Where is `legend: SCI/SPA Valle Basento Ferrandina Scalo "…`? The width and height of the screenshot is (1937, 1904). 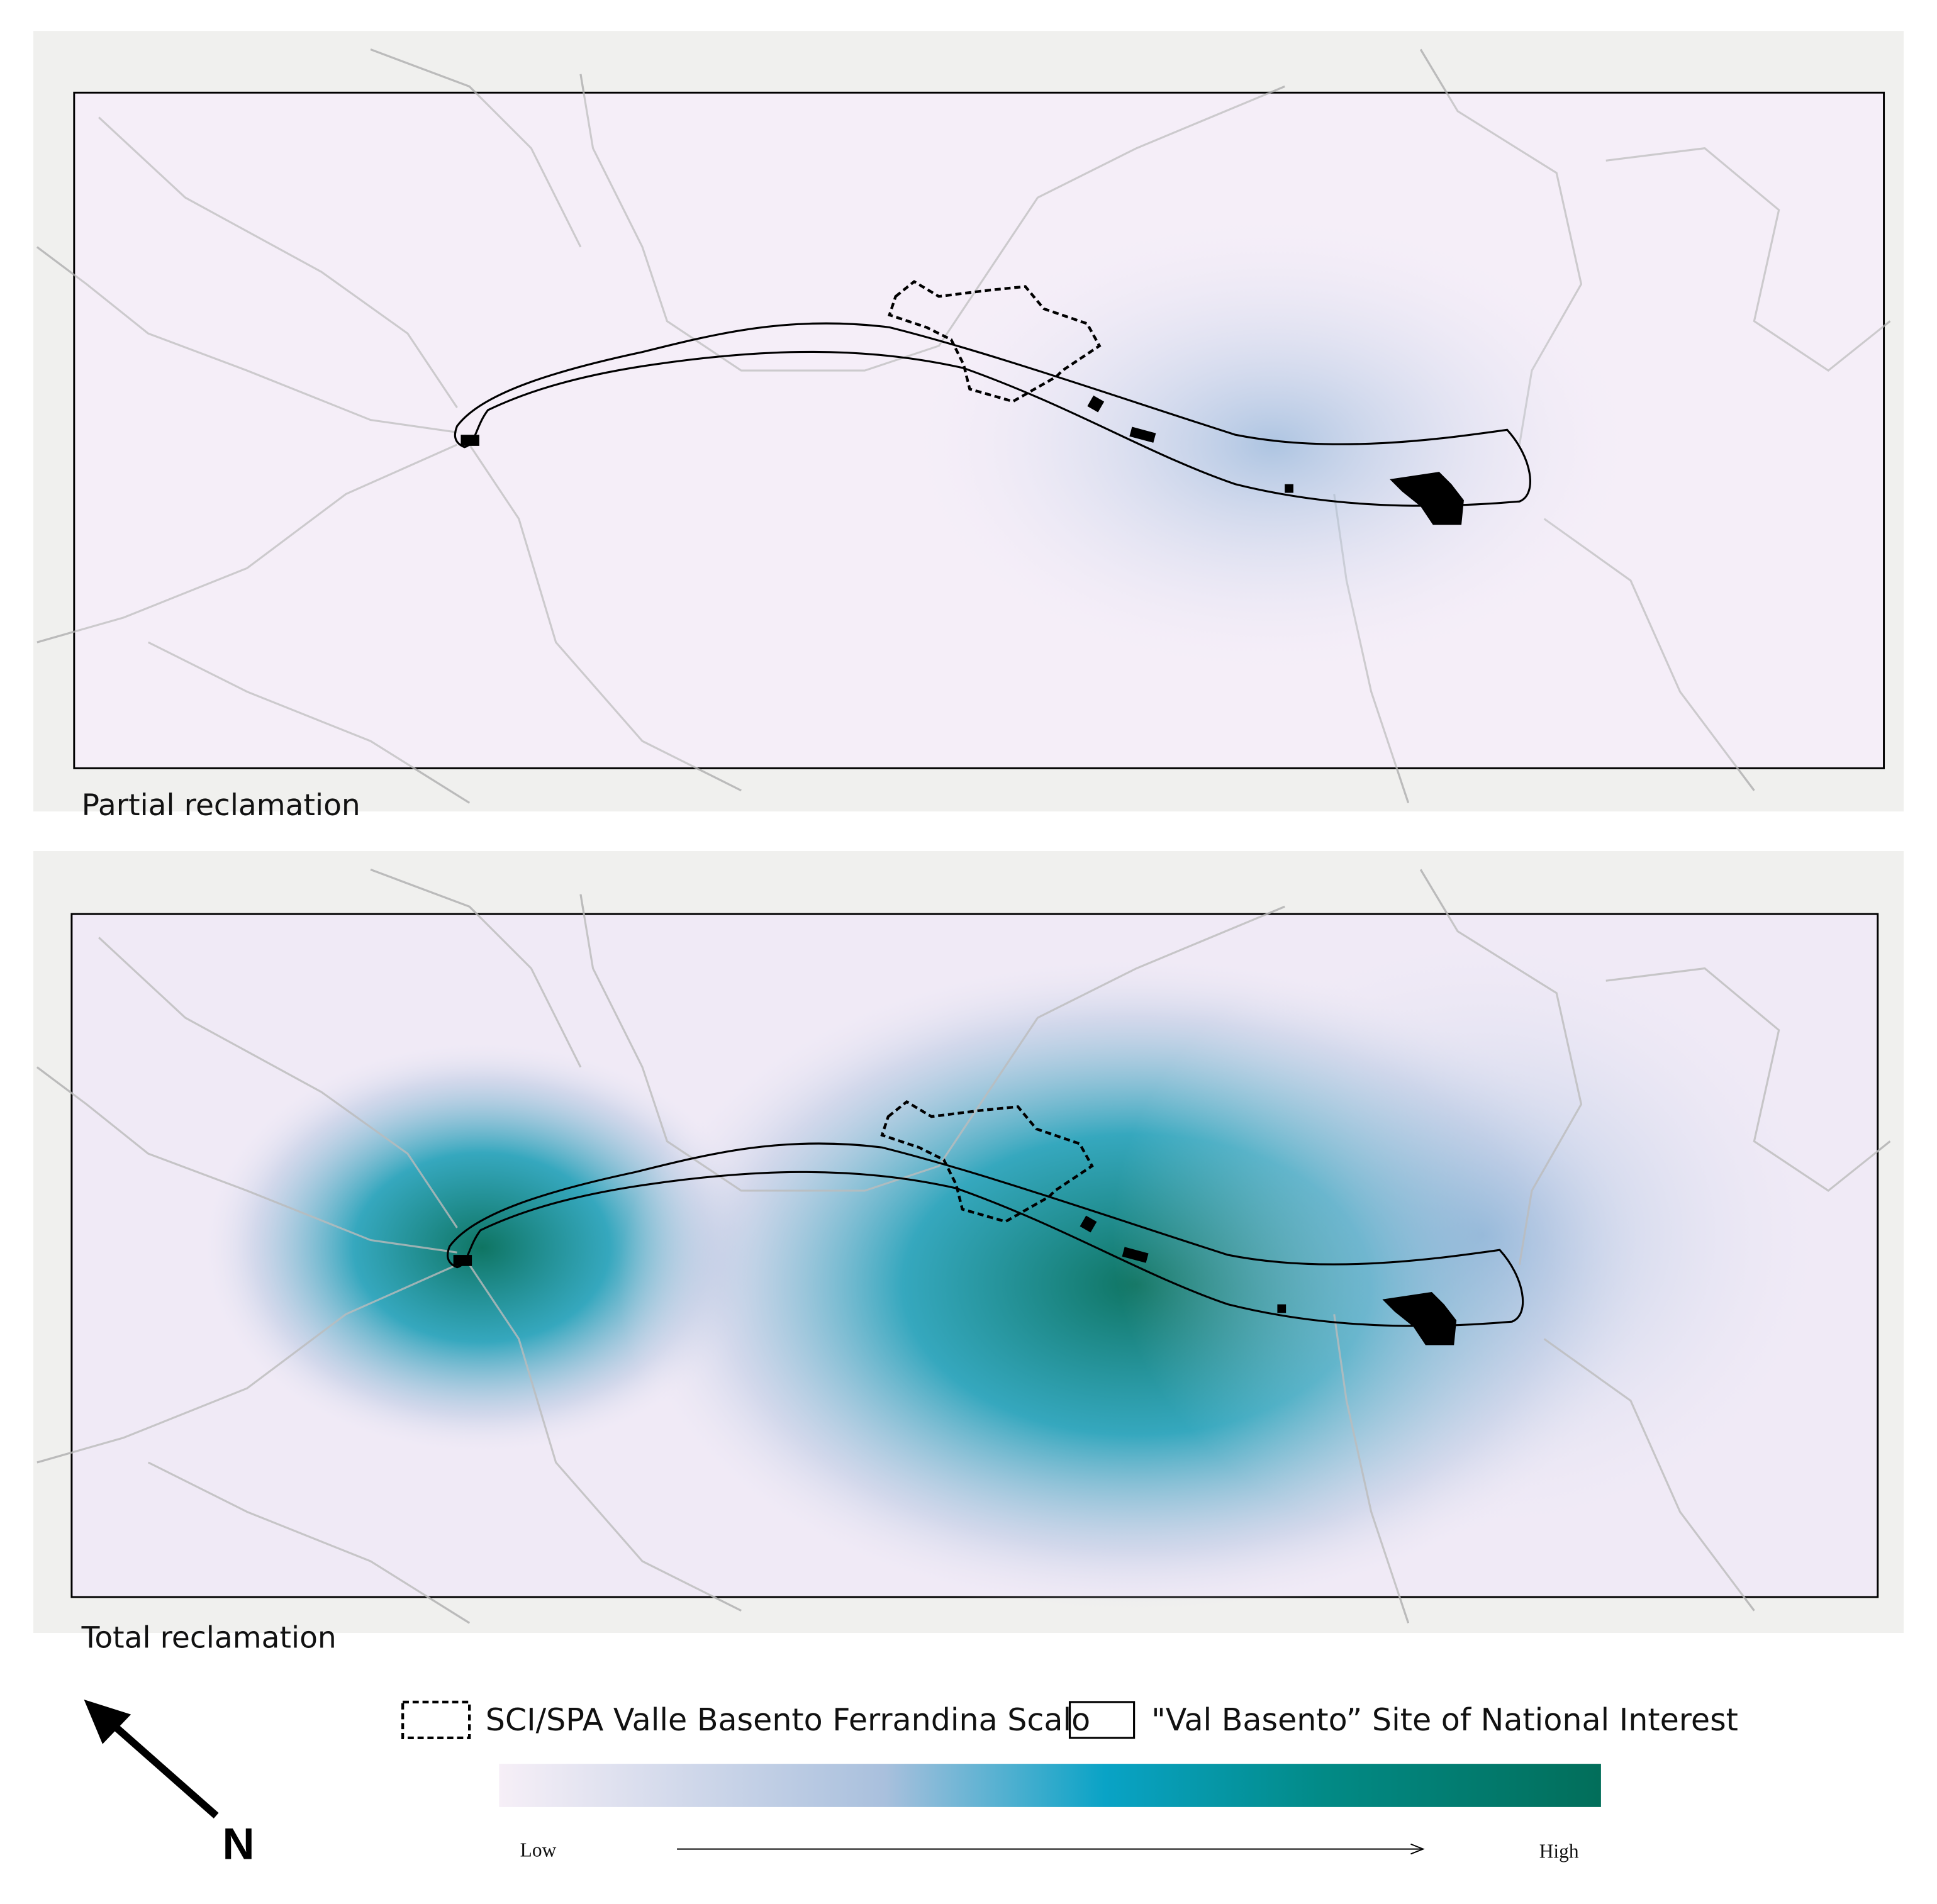 legend: SCI/SPA Valle Basento Ferrandina Scalo "… is located at coordinates (1069, 1781).